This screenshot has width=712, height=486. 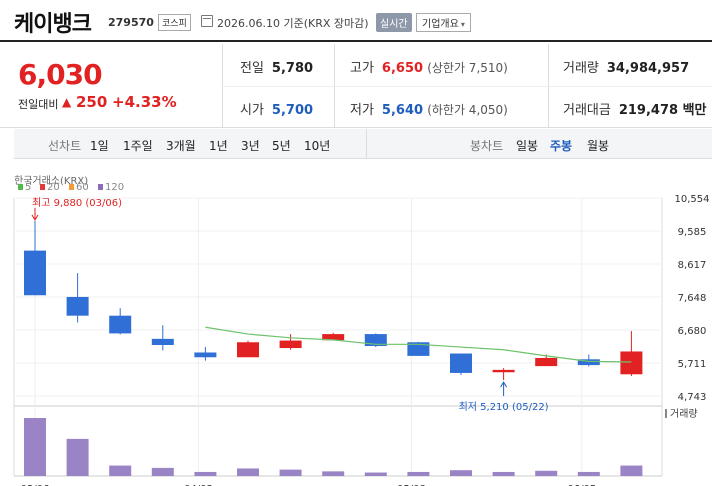 I want to click on y-tick-label: 7,648, so click(x=692, y=298).